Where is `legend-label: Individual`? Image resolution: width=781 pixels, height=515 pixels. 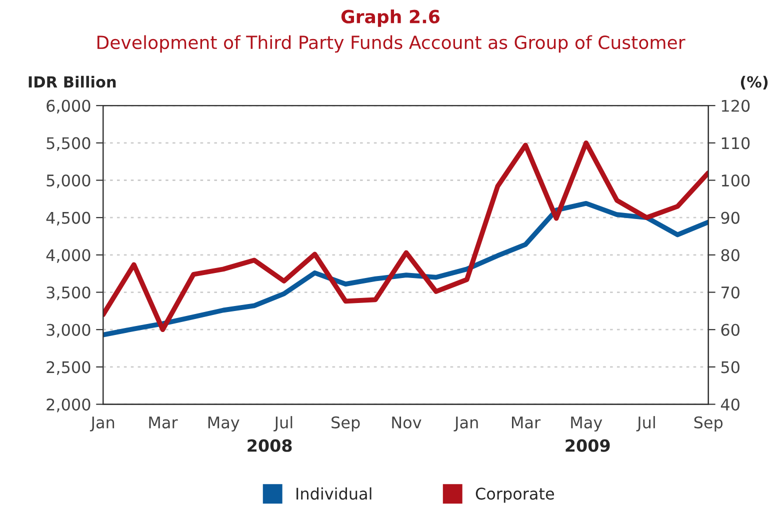 legend-label: Individual is located at coordinates (334, 493).